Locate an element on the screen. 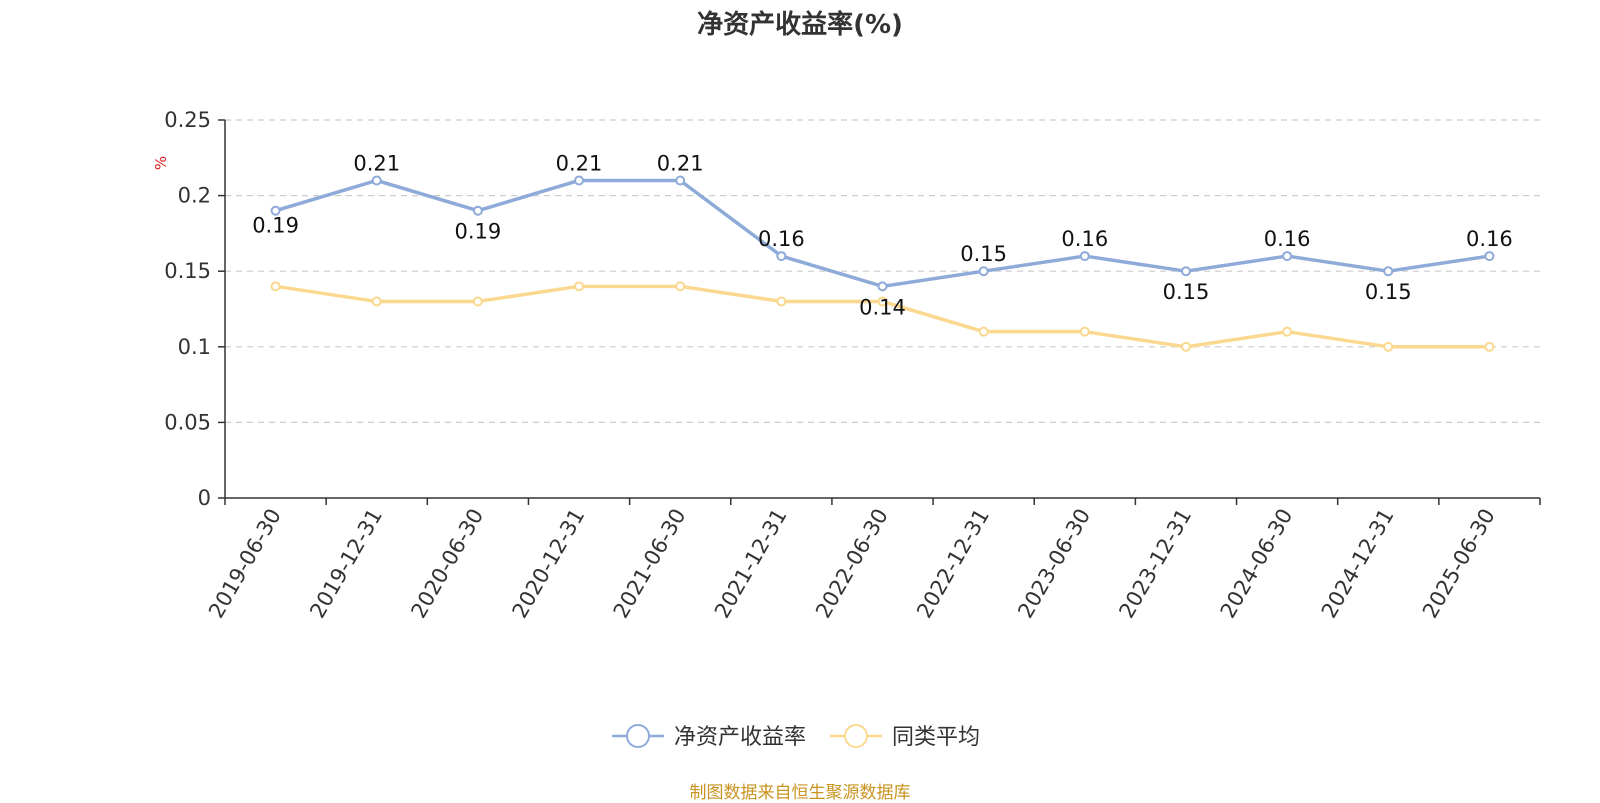 The height and width of the screenshot is (803, 1600). legend-label: 净资产收益率 is located at coordinates (740, 737).